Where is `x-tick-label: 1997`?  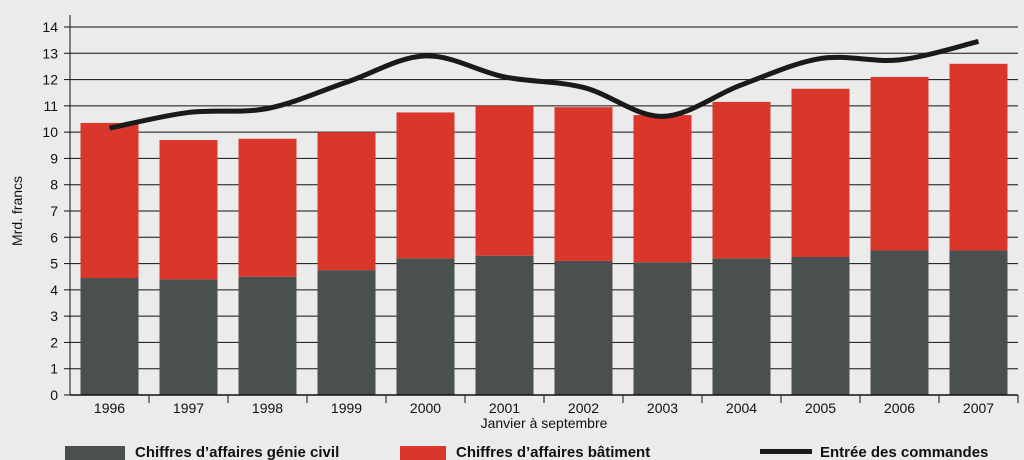 x-tick-label: 1997 is located at coordinates (188, 408).